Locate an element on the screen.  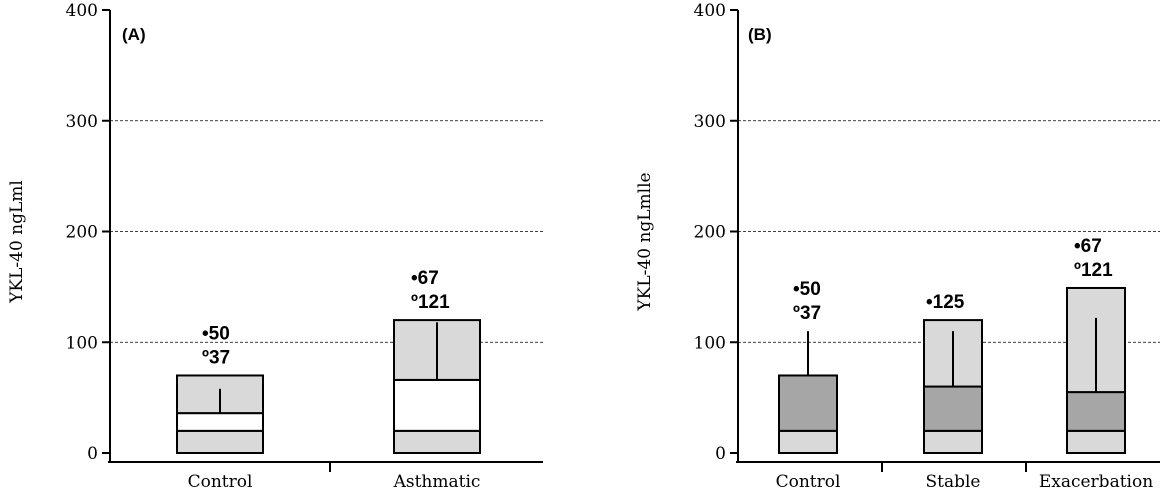
panel-label: (B) is located at coordinates (760, 34).